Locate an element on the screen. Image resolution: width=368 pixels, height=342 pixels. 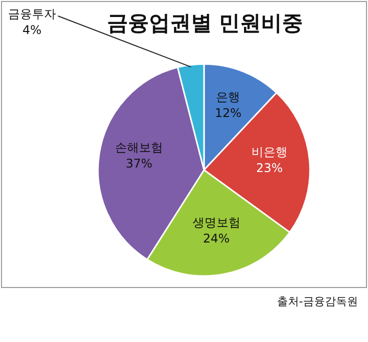
chart-title: 금융업권별 민원비중 is located at coordinates (205, 23).